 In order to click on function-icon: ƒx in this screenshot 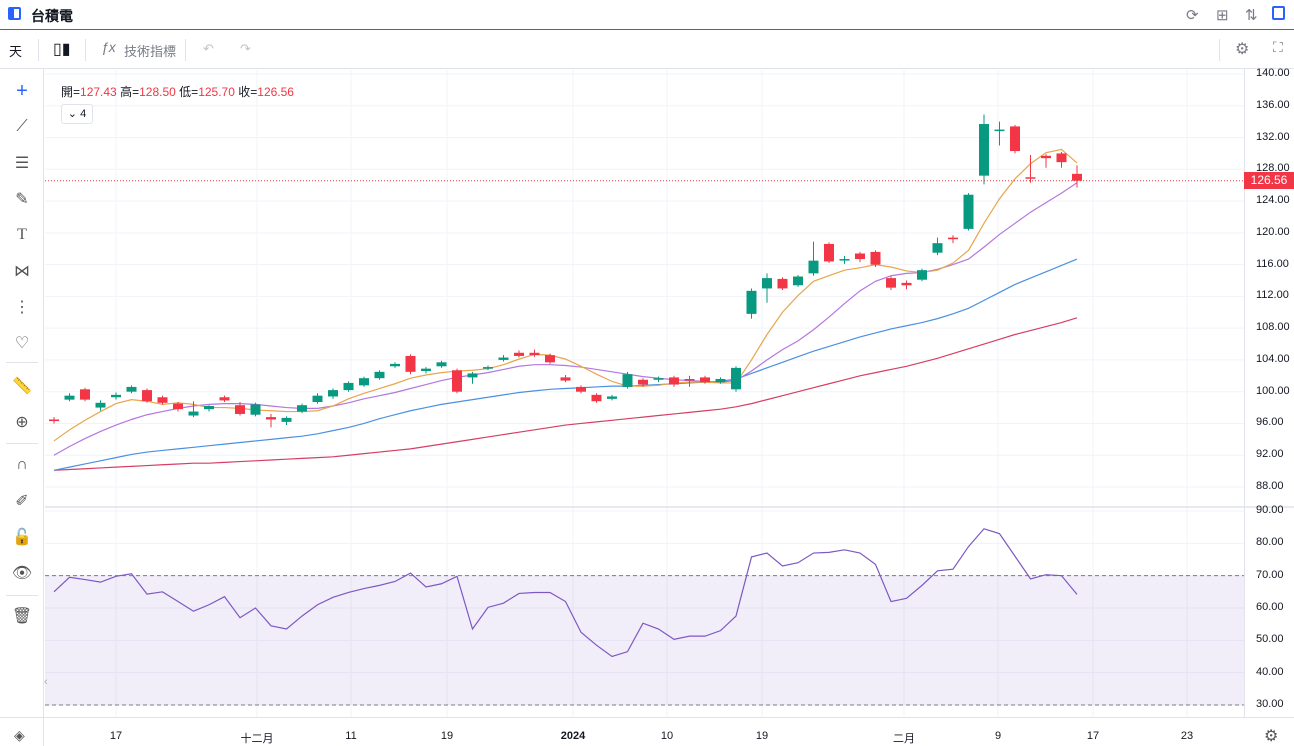, I will do `click(108, 47)`.